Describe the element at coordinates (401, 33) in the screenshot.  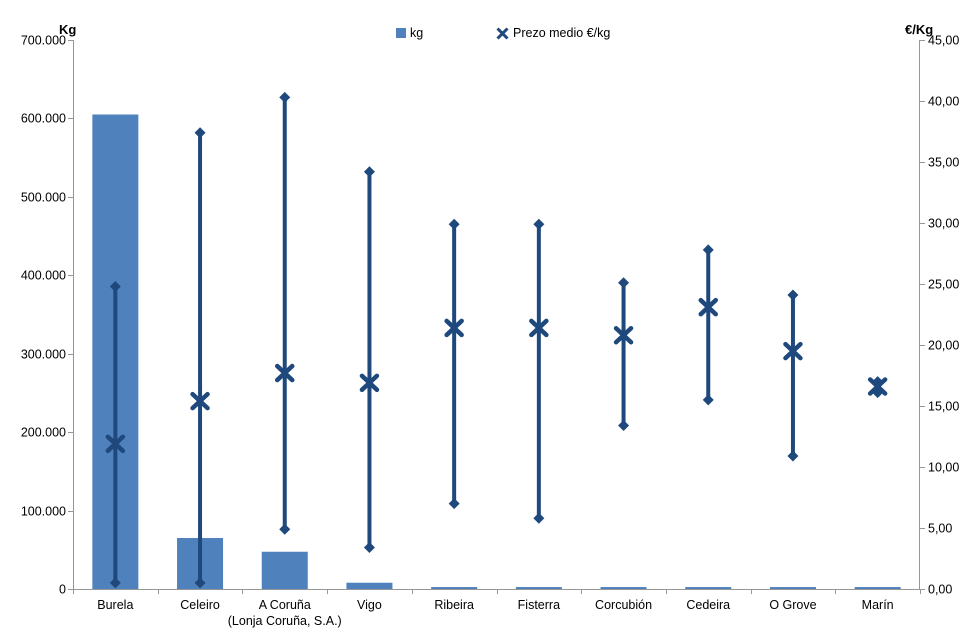
I see `kg-series-swatch-icon` at that location.